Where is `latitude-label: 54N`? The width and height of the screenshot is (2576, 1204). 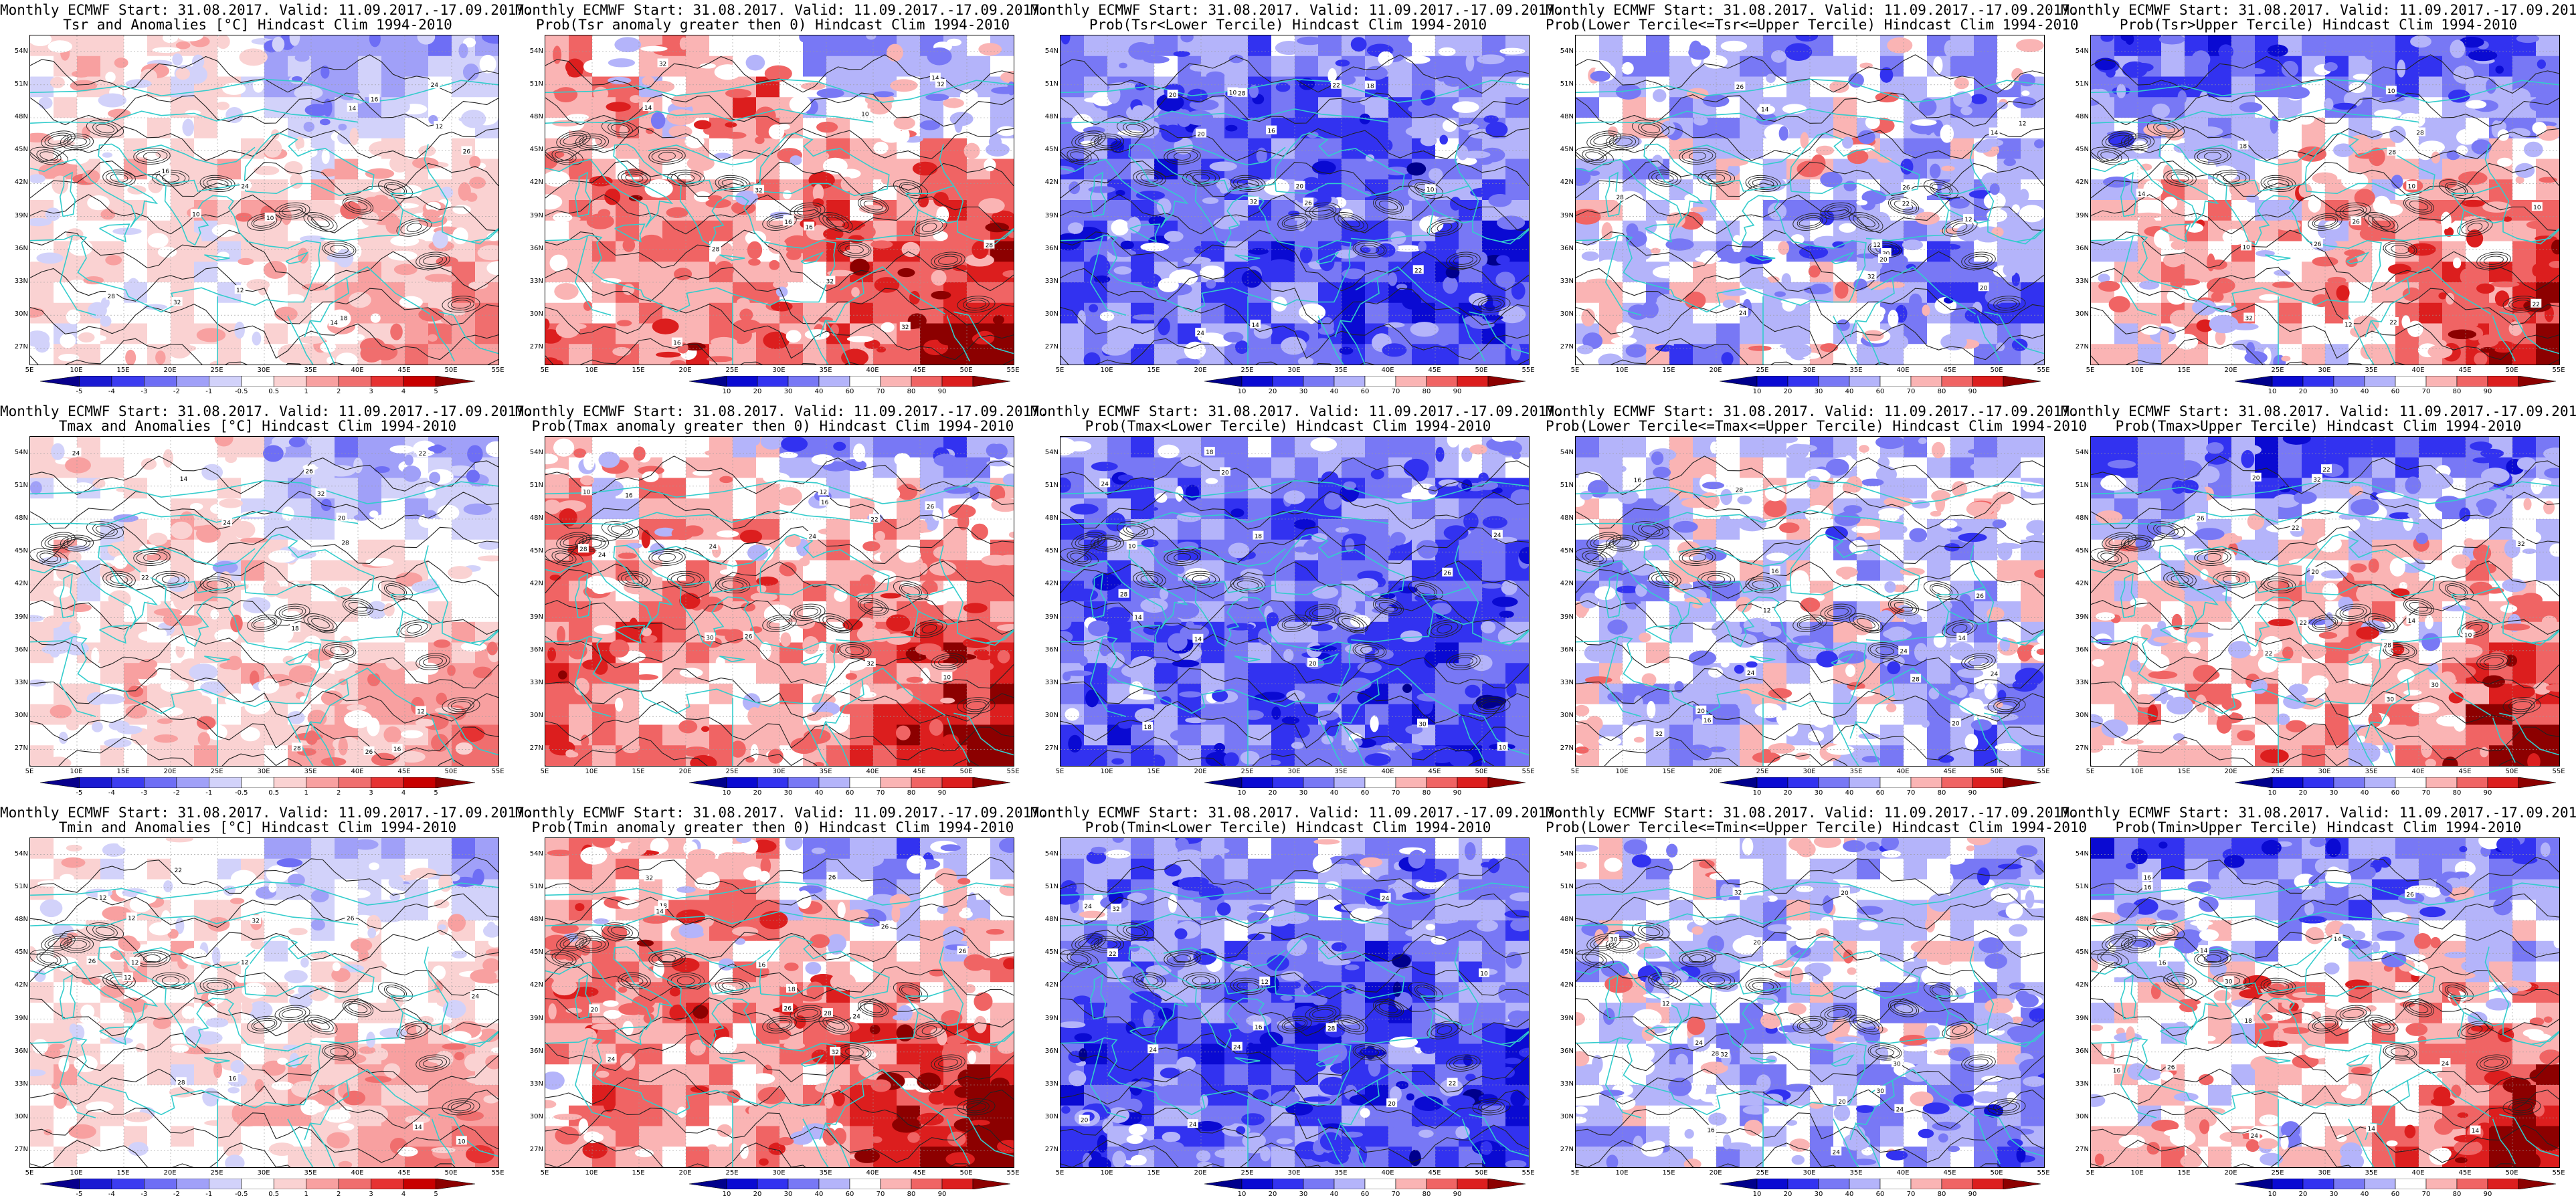
latitude-label: 54N is located at coordinates (1051, 51).